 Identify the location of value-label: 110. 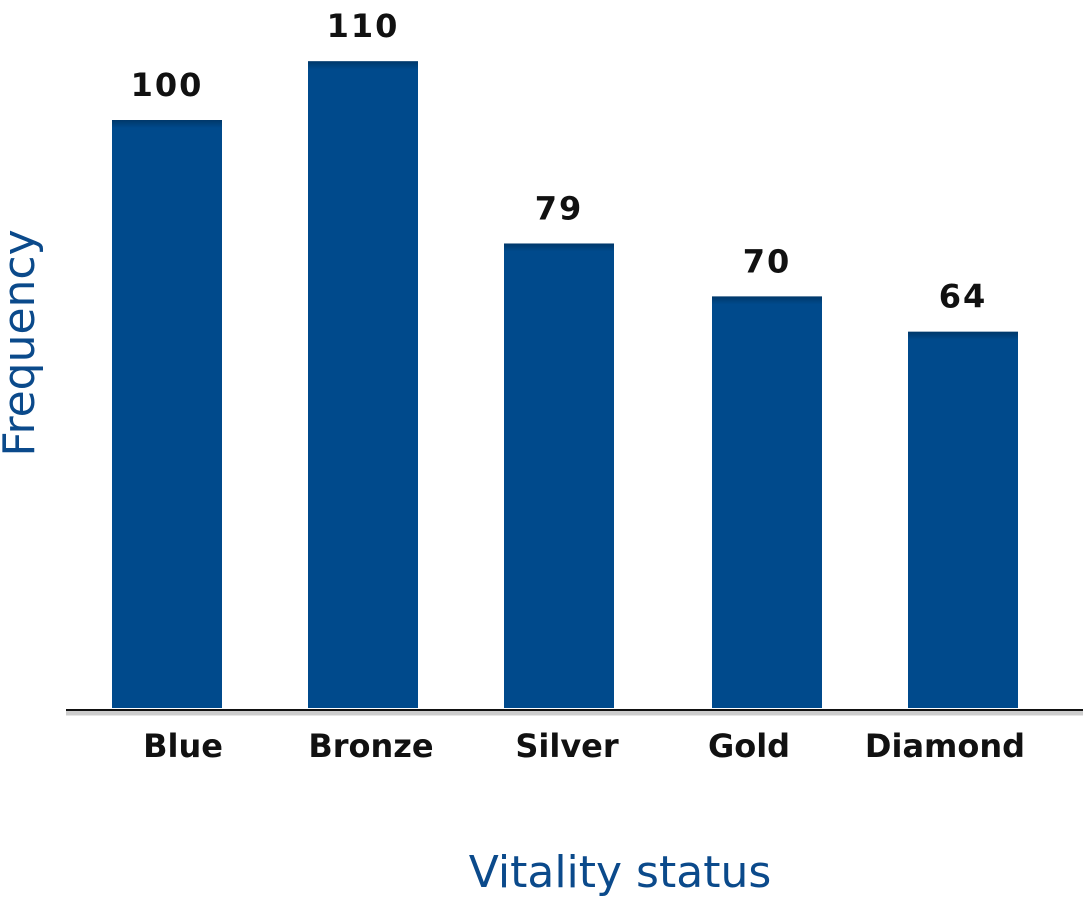
(363, 26).